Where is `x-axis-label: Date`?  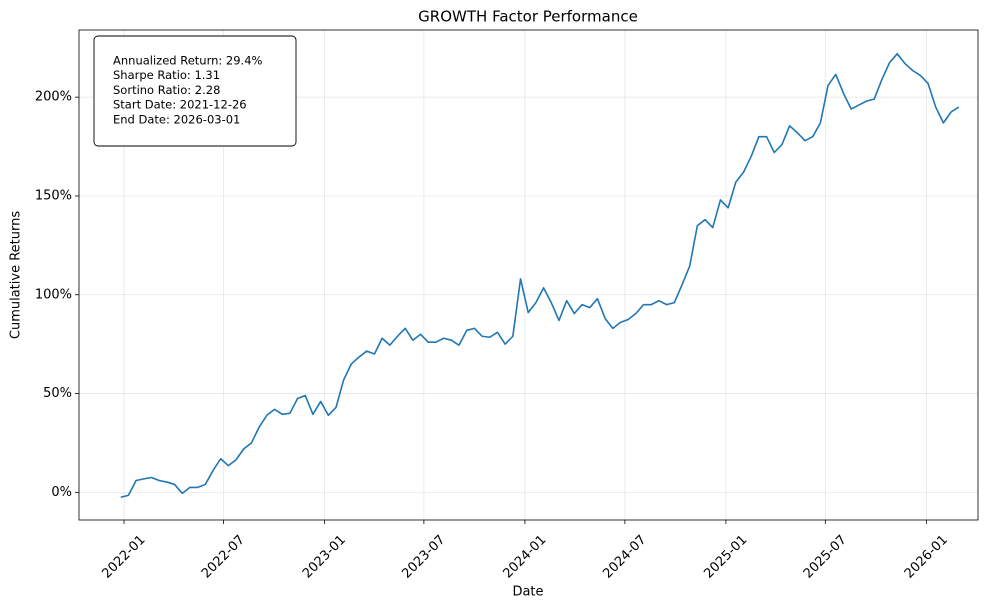 x-axis-label: Date is located at coordinates (527, 592).